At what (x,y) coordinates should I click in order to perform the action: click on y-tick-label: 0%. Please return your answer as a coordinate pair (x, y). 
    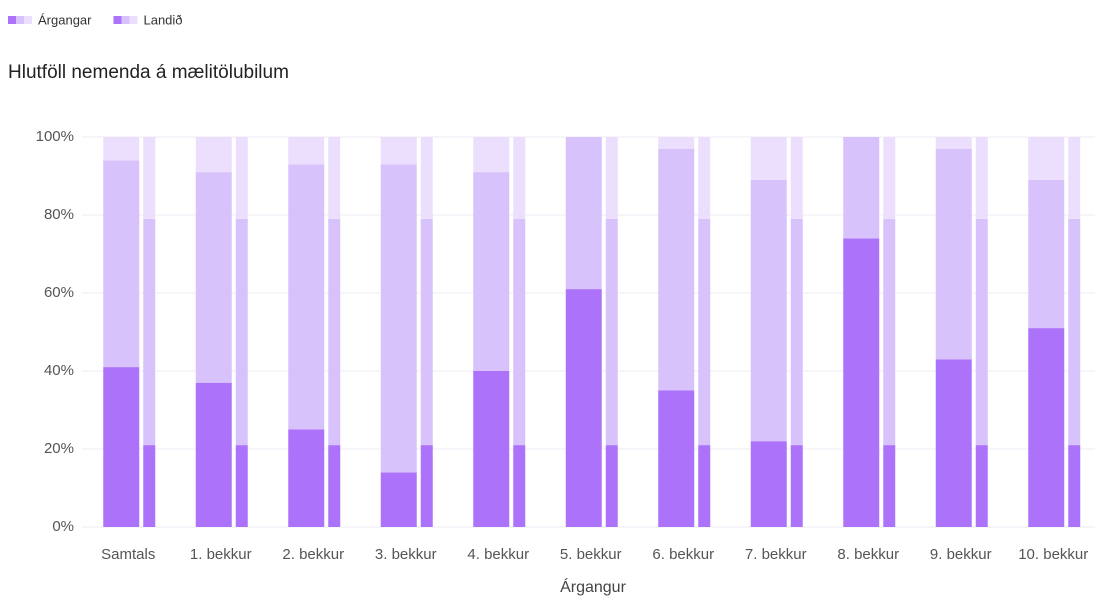
    Looking at the image, I should click on (63, 526).